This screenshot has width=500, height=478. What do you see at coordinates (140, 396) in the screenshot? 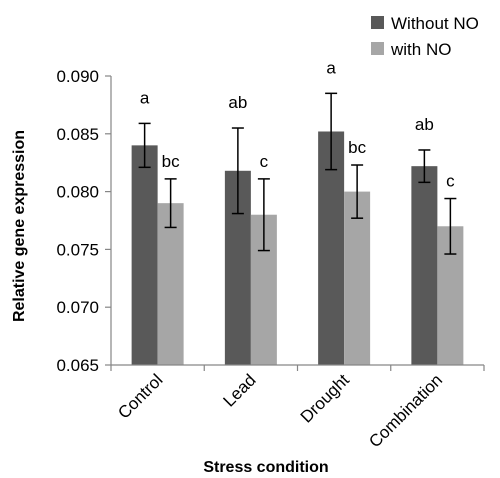
I see `x-tick-label: Control` at bounding box center [140, 396].